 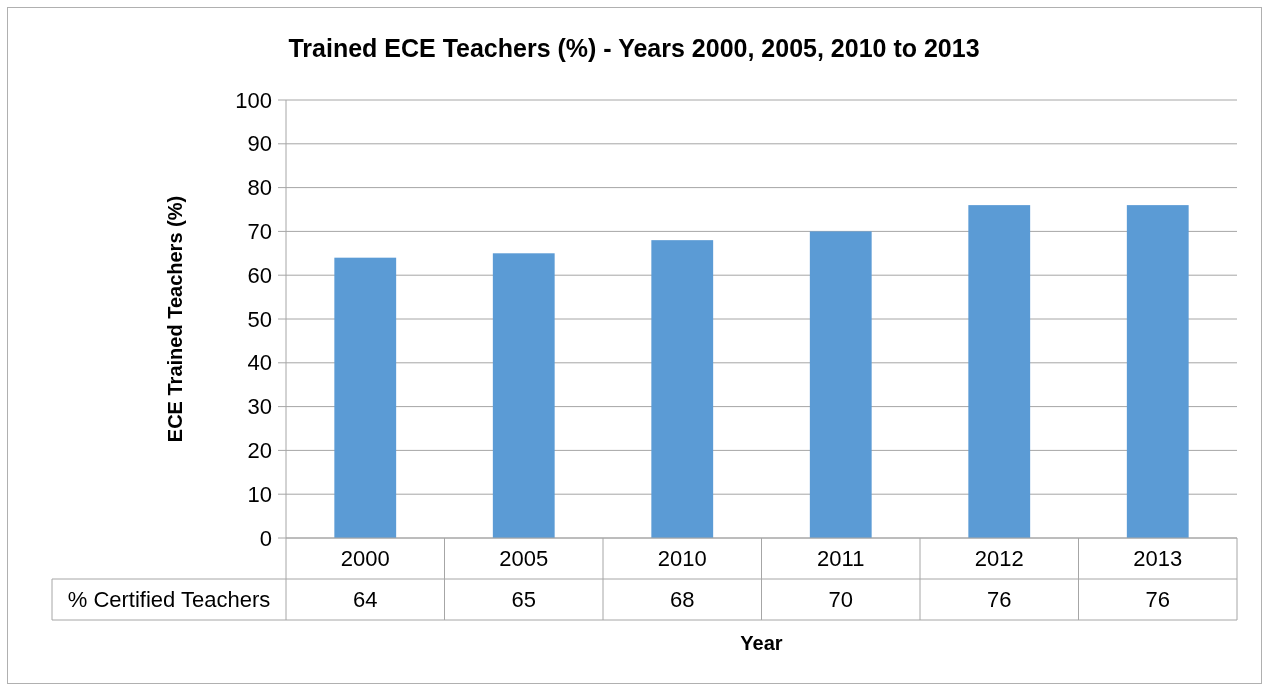 What do you see at coordinates (761, 643) in the screenshot?
I see `x-axis-title: Year` at bounding box center [761, 643].